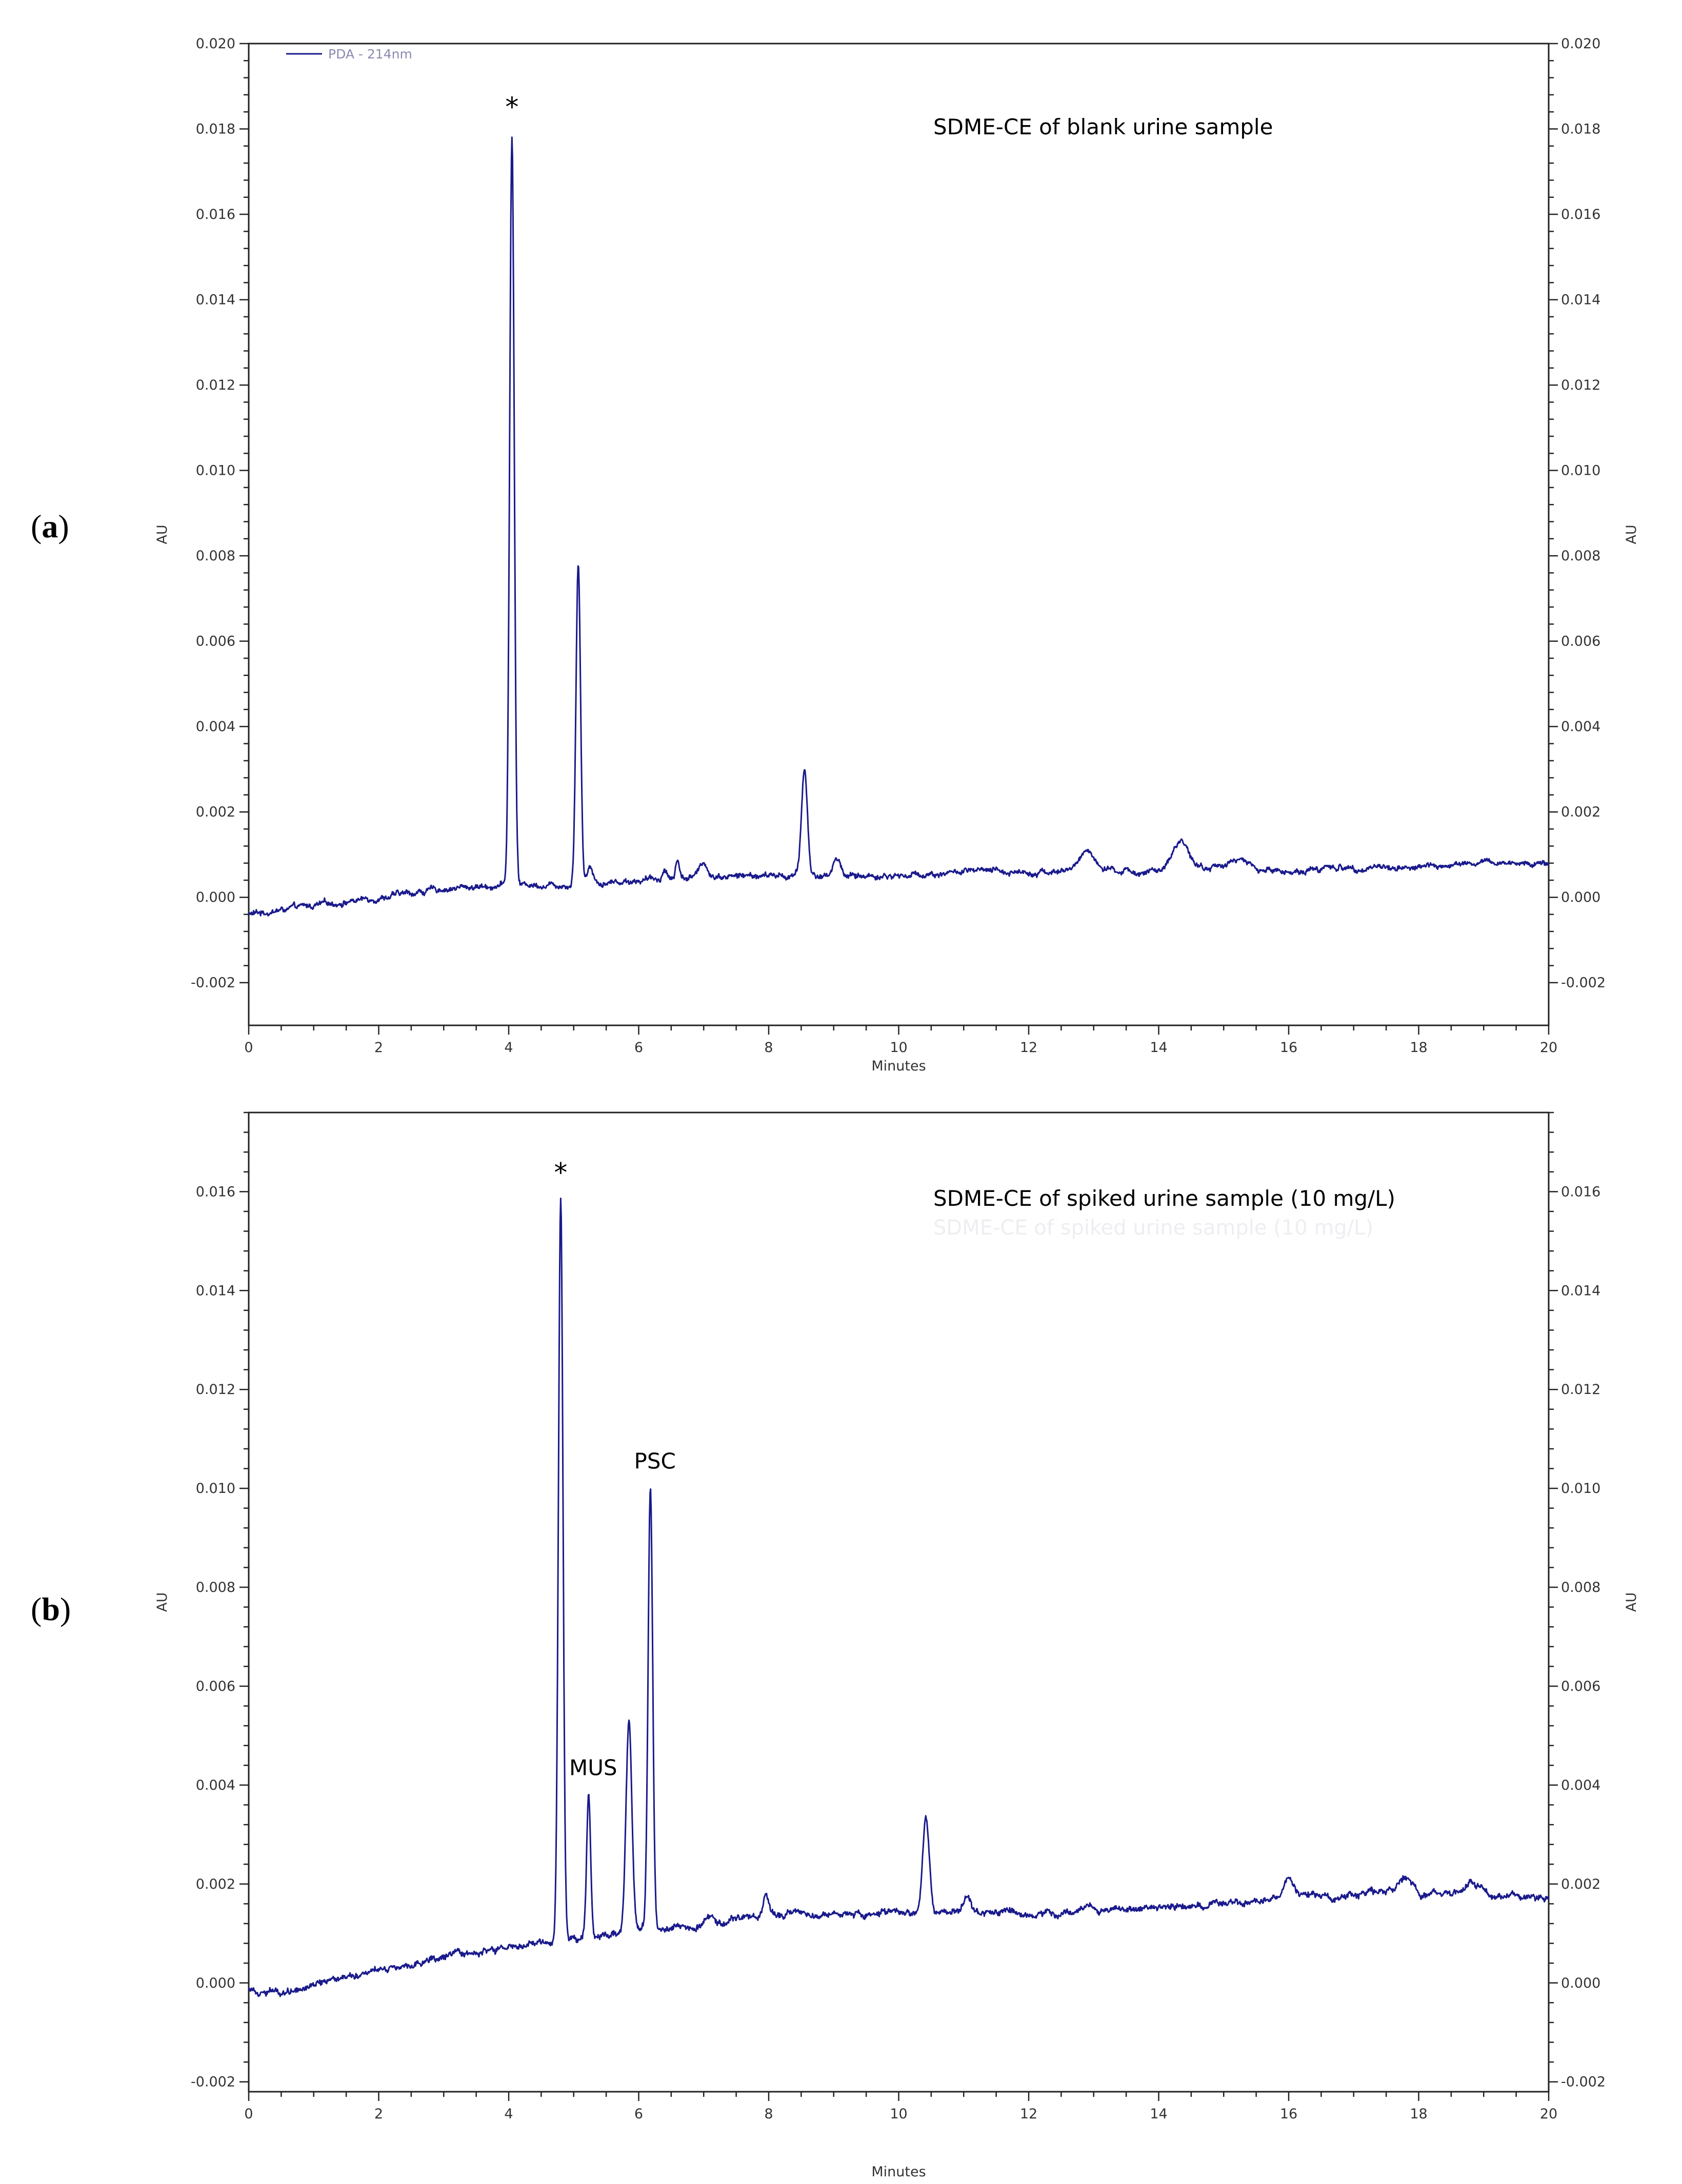 Image resolution: width=1682 pixels, height=2184 pixels. Describe the element at coordinates (1580, 44) in the screenshot. I see `y-tick-label-right: 0.020` at that location.